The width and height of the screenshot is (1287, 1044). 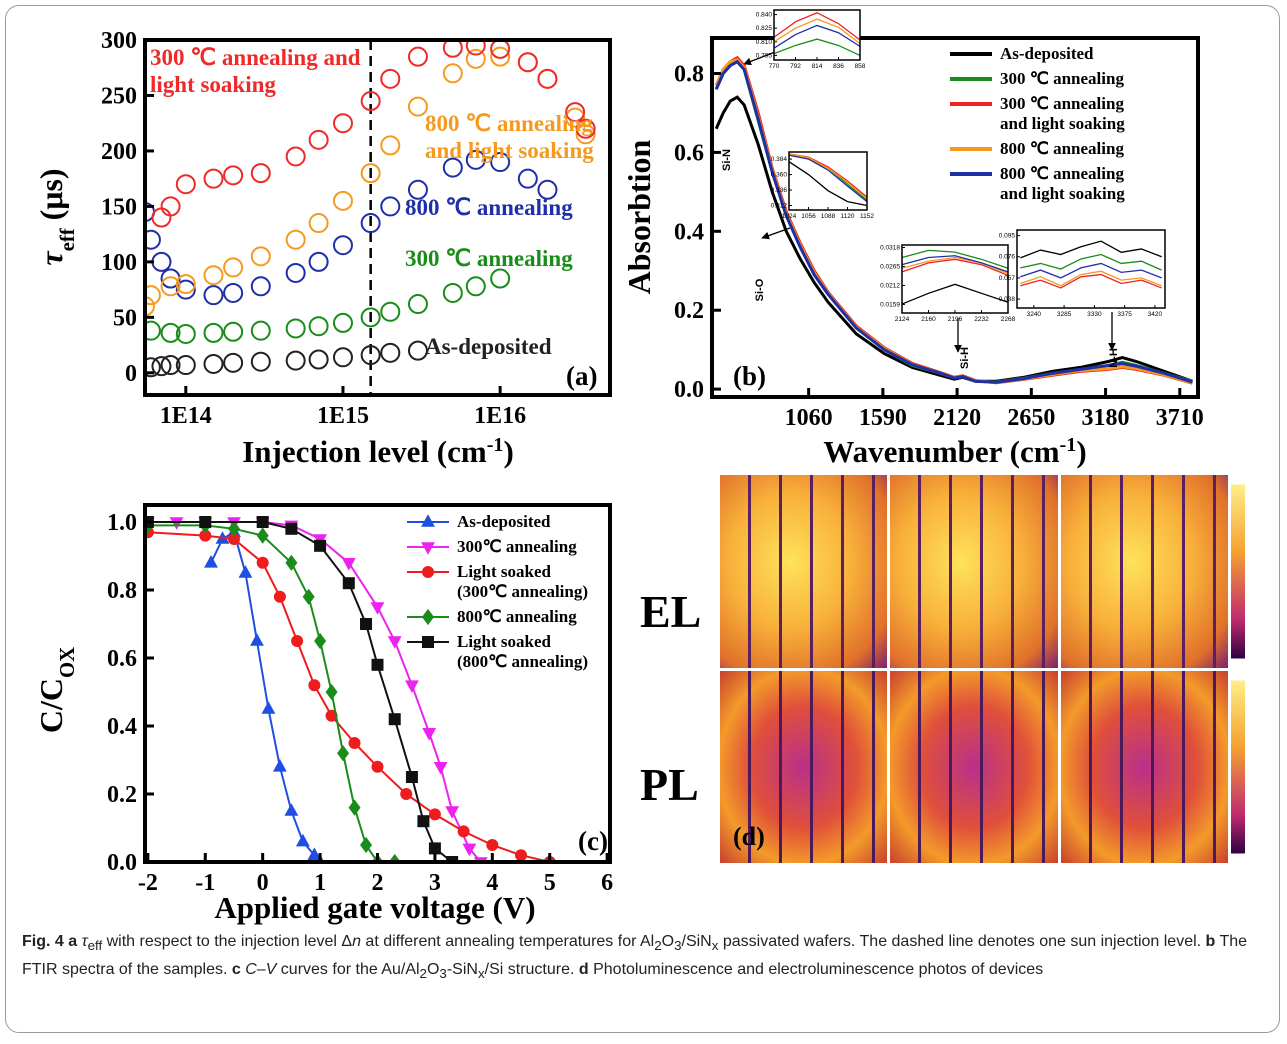 What do you see at coordinates (271, 970) in the screenshot?
I see `caption-part: V` at bounding box center [271, 970].